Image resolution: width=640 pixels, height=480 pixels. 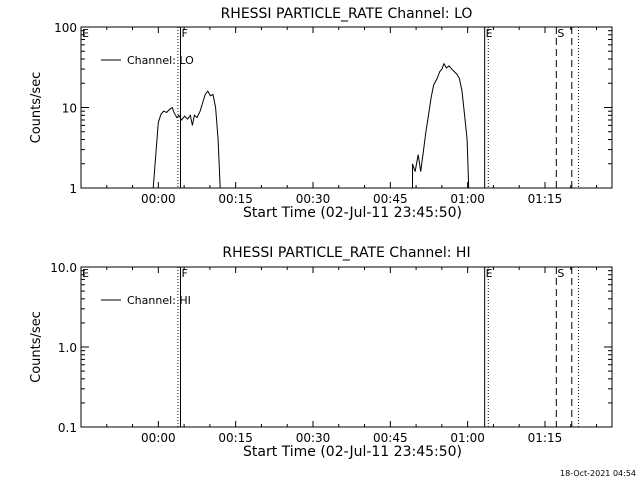 What do you see at coordinates (63, 268) in the screenshot?
I see `y-tick-label: 10.0` at bounding box center [63, 268].